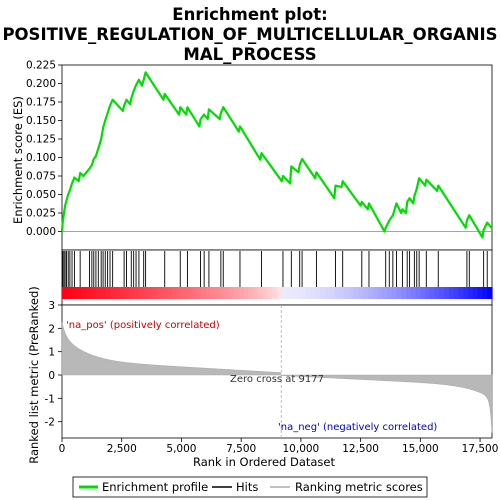 The image size is (500, 500). Describe the element at coordinates (264, 462) in the screenshot. I see `x-axis-label: Rank in Ordered Dataset` at that location.